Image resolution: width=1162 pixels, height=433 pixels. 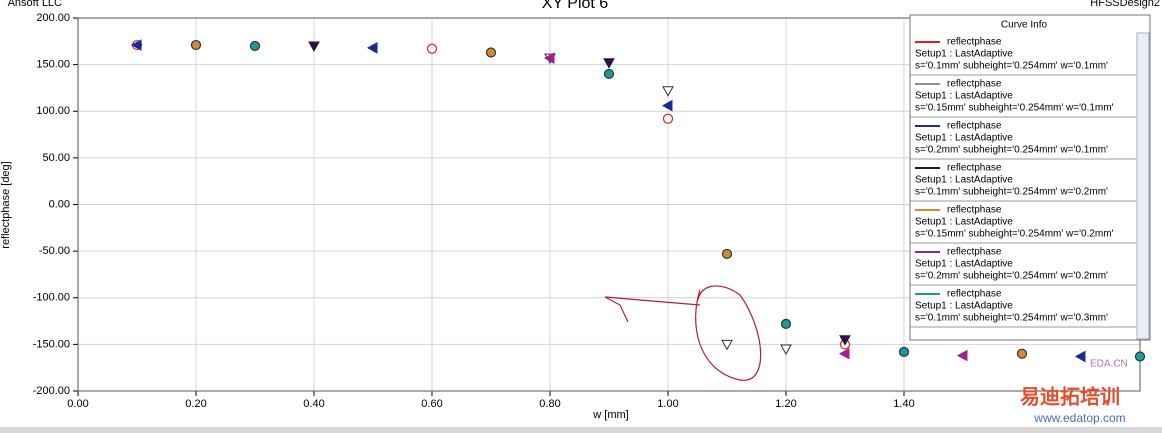 I want to click on y-tick-label: 0.00, so click(x=59, y=204).